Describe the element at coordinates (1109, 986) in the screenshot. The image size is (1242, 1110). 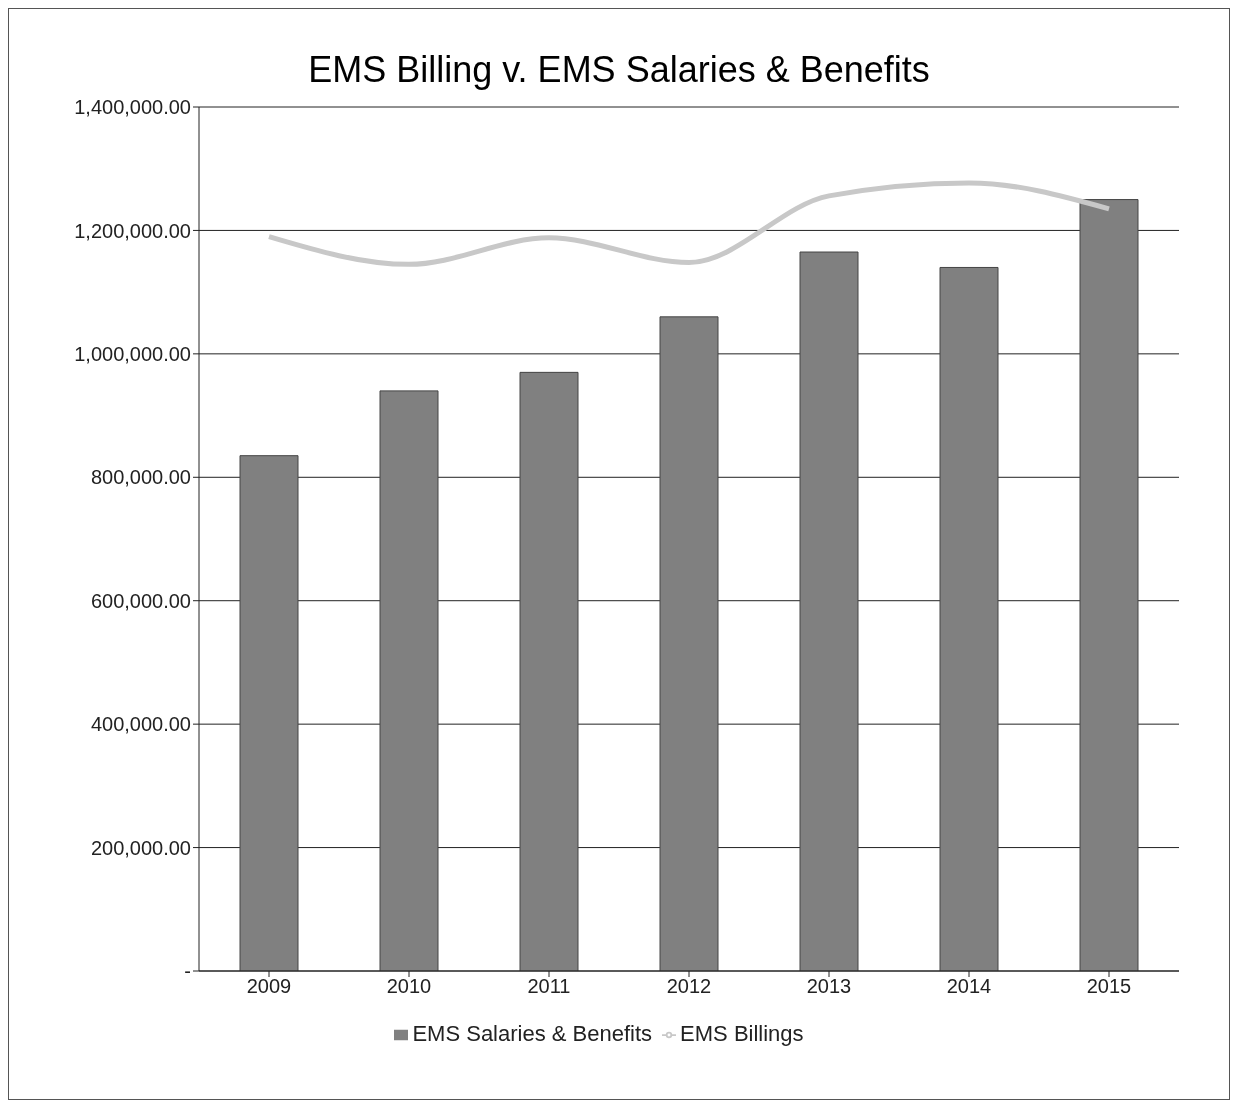
I see `x-tick-label: 2015` at that location.